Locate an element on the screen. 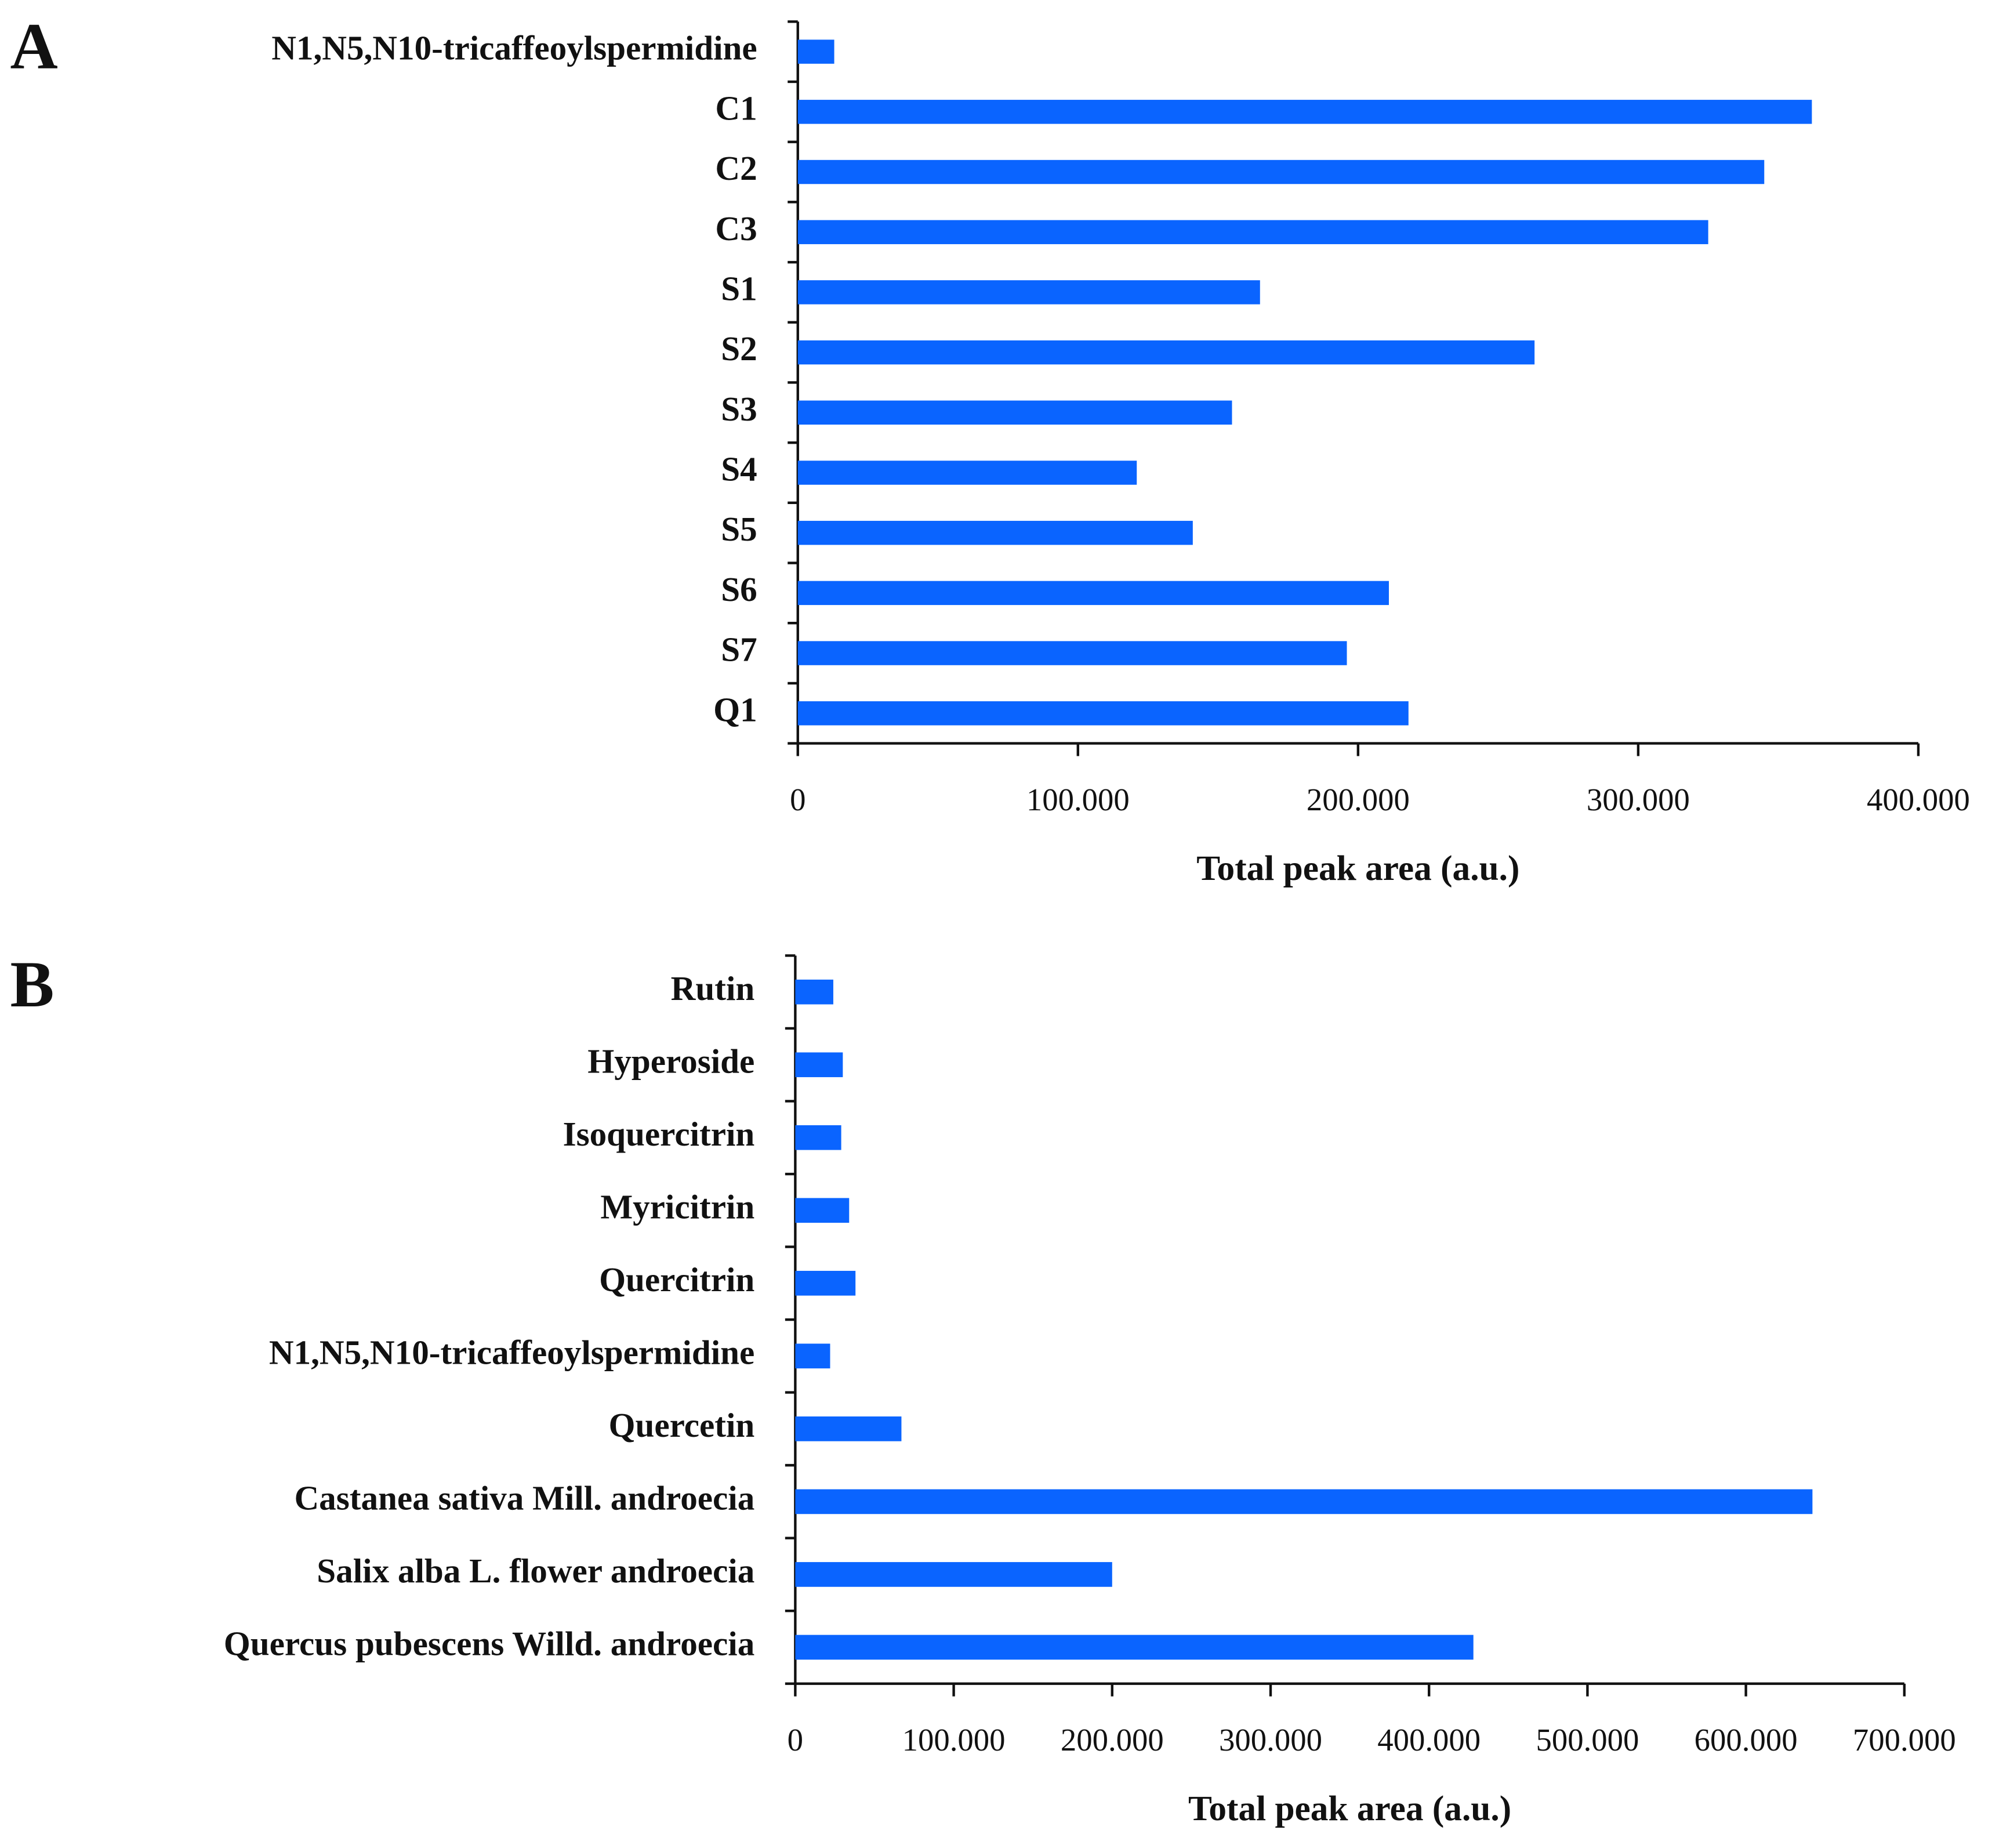 This screenshot has height=1848, width=1992. y-tick-label: C2 is located at coordinates (736, 168).